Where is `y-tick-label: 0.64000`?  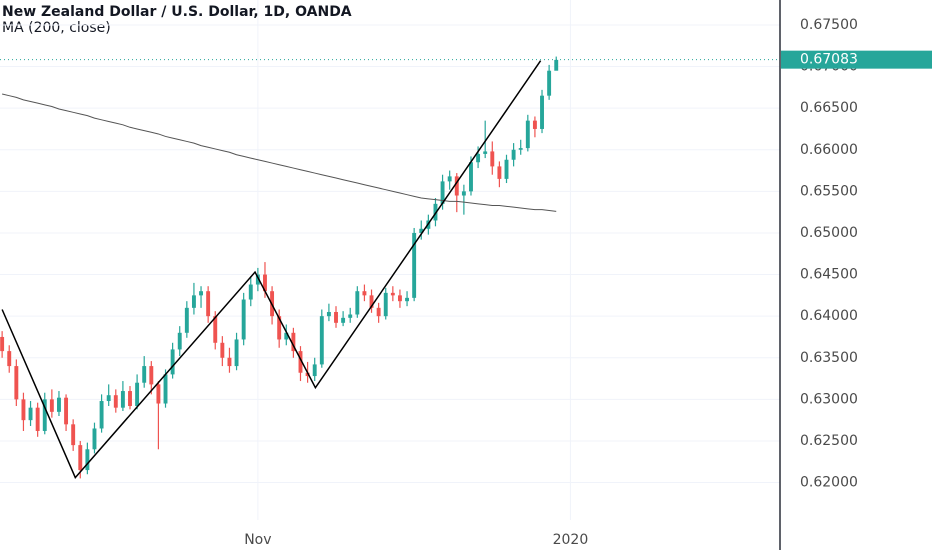 y-tick-label: 0.64000 is located at coordinates (829, 316).